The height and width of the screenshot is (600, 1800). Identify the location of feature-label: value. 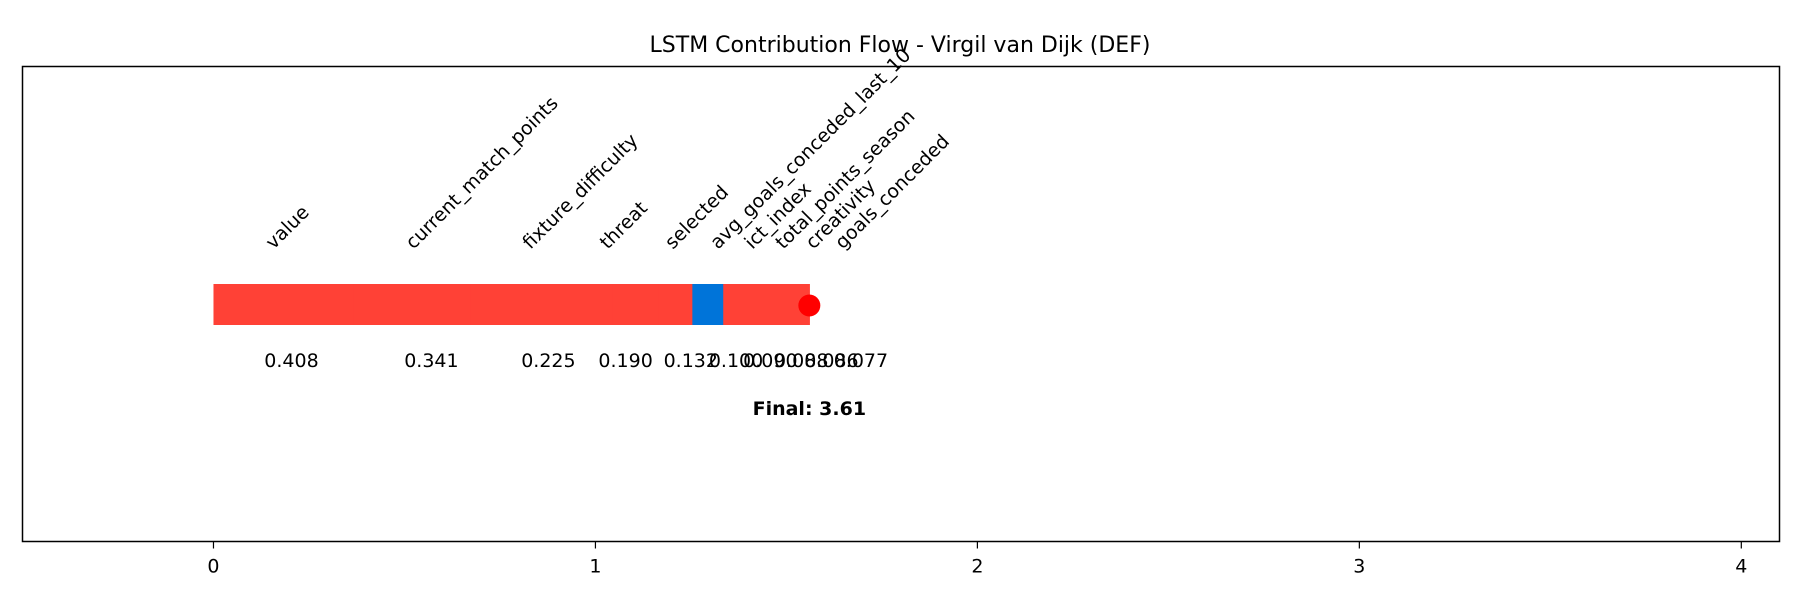
(287, 227).